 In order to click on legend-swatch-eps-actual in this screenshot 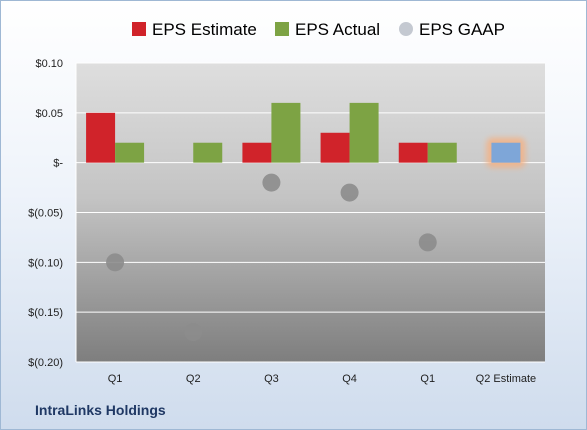, I will do `click(282, 29)`.